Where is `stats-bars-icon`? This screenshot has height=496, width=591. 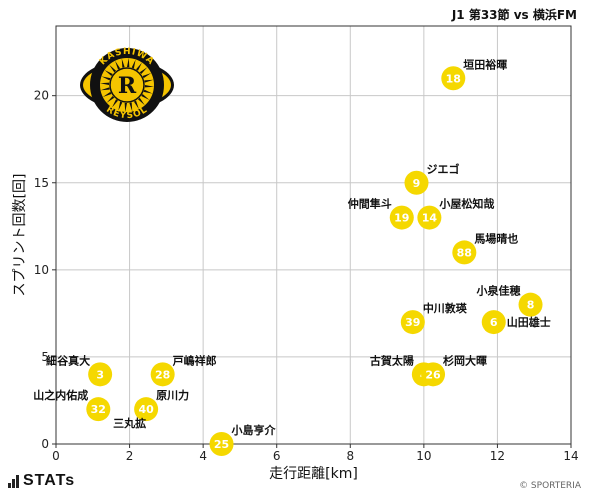
stats-bars-icon is located at coordinates (13, 481).